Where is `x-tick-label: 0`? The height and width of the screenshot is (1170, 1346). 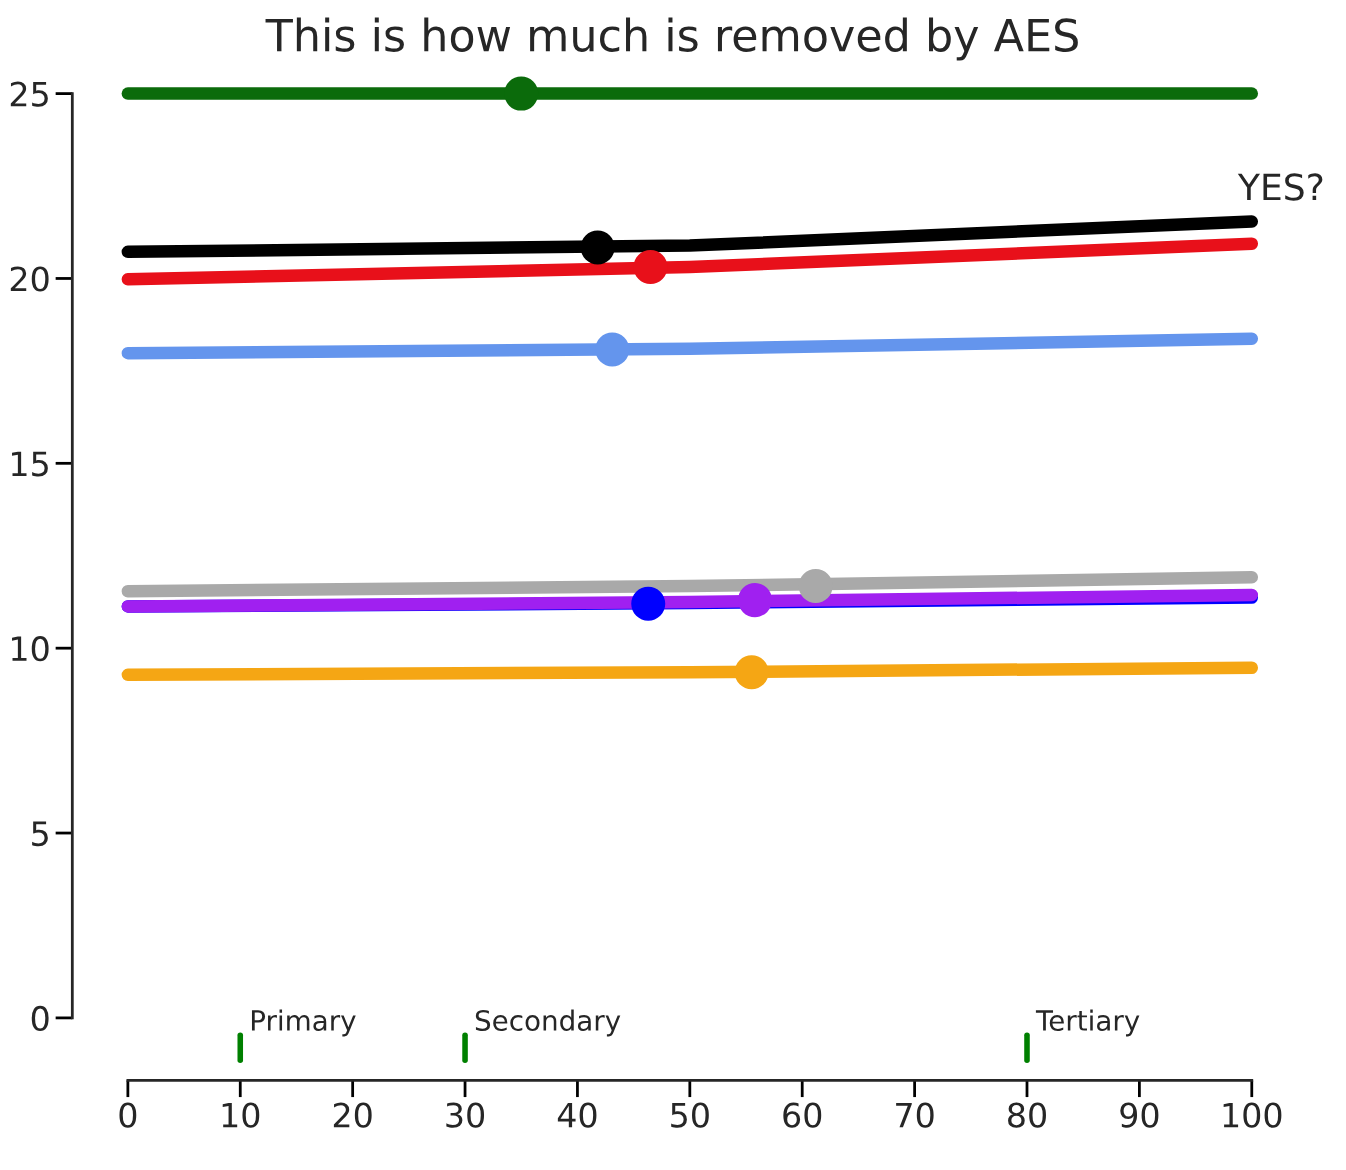
x-tick-label: 0 is located at coordinates (128, 1115).